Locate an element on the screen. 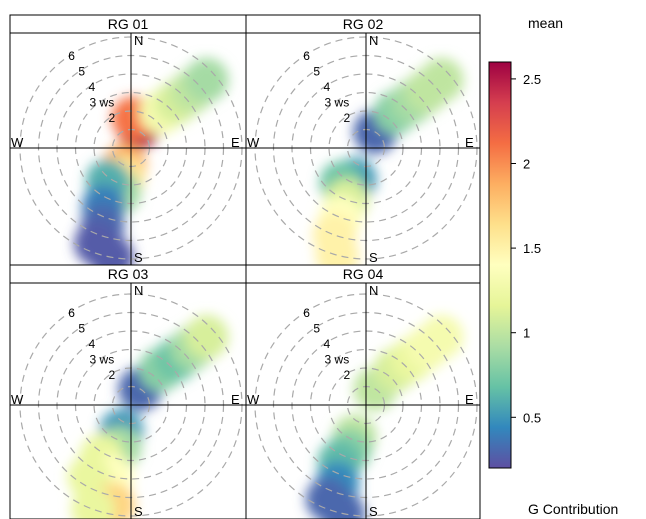 The height and width of the screenshot is (519, 646). colorbar-tick-label: 2 is located at coordinates (526, 164).